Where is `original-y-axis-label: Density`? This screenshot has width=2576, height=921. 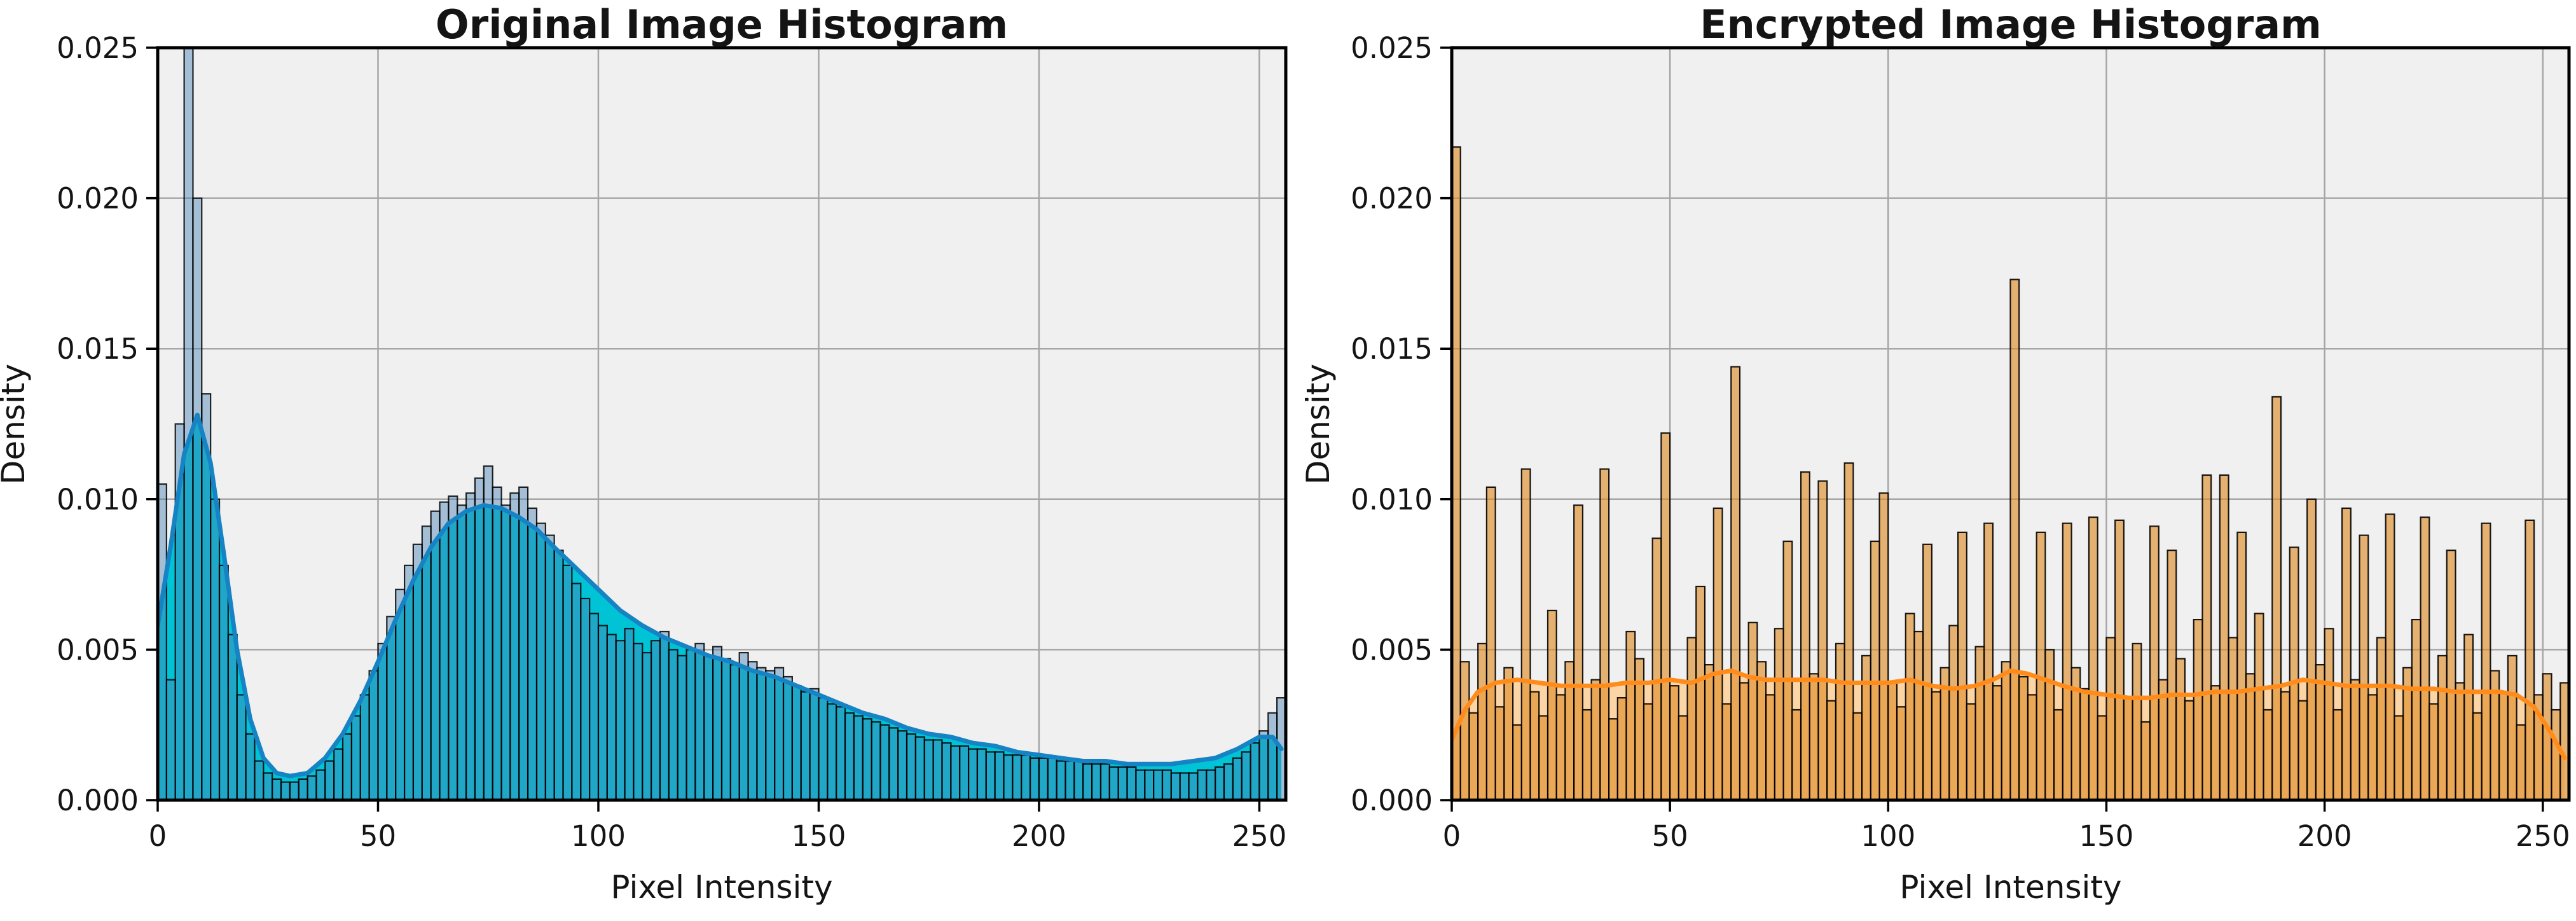
original-y-axis-label: Density is located at coordinates (16, 424).